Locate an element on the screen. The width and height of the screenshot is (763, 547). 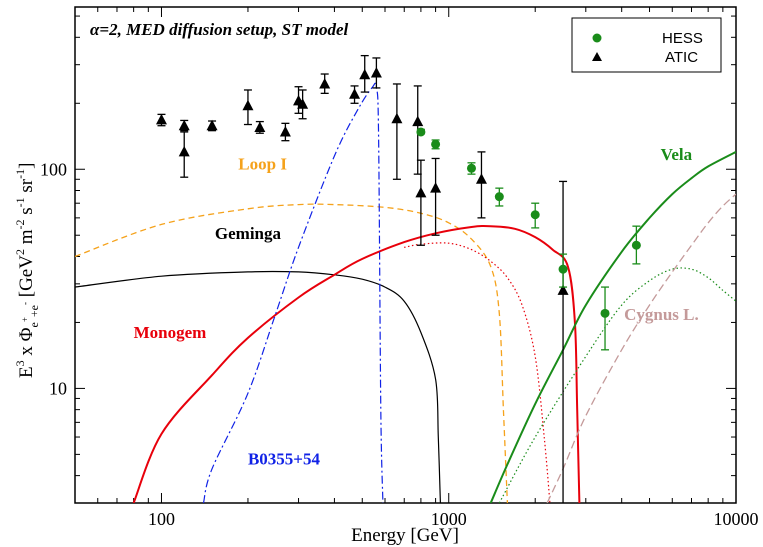
curve-label-cygnus-l: Cygnus L. is located at coordinates (661, 314).